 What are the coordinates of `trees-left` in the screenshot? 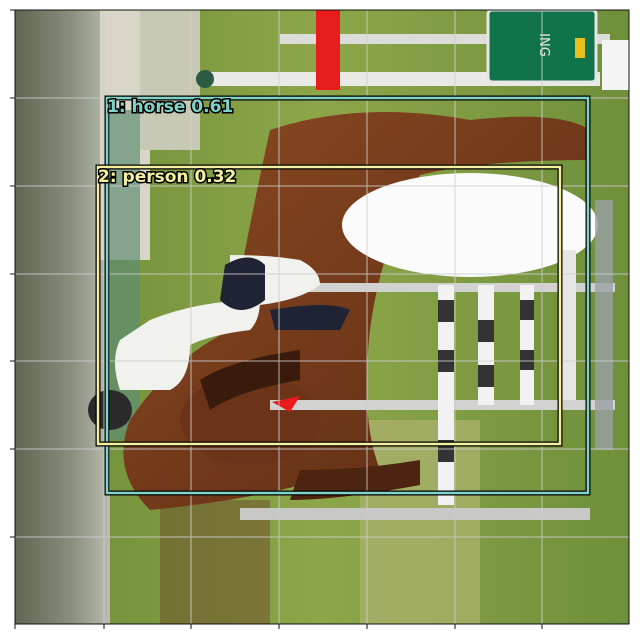 It's located at (62, 317).